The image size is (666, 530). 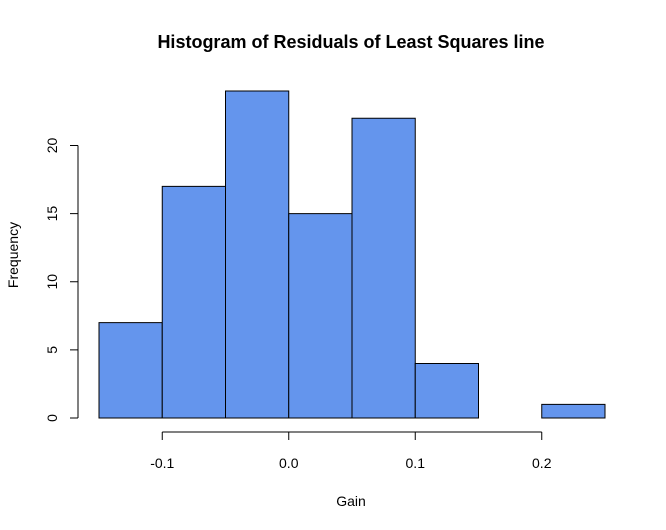 What do you see at coordinates (542, 463) in the screenshot?
I see `x-tick-label-3: 0.2` at bounding box center [542, 463].